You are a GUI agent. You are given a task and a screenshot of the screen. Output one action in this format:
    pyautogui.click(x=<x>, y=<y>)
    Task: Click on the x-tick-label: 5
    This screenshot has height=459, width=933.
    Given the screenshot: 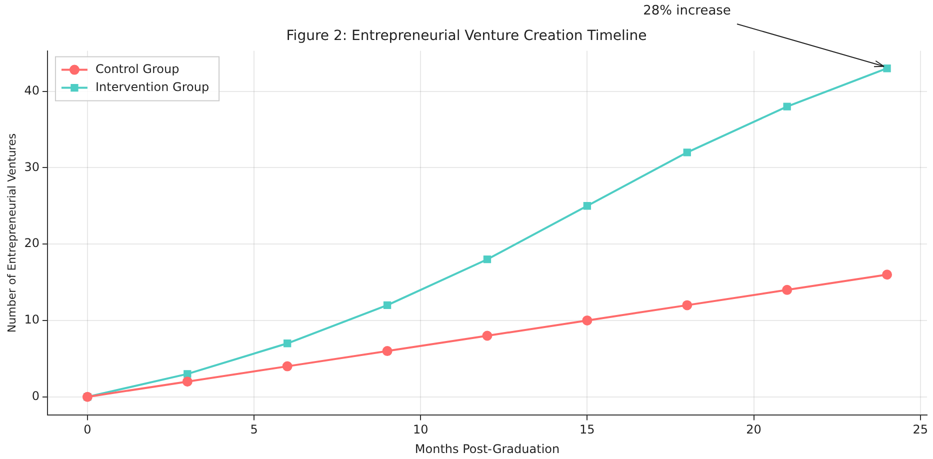 What is the action you would take?
    pyautogui.click(x=254, y=429)
    